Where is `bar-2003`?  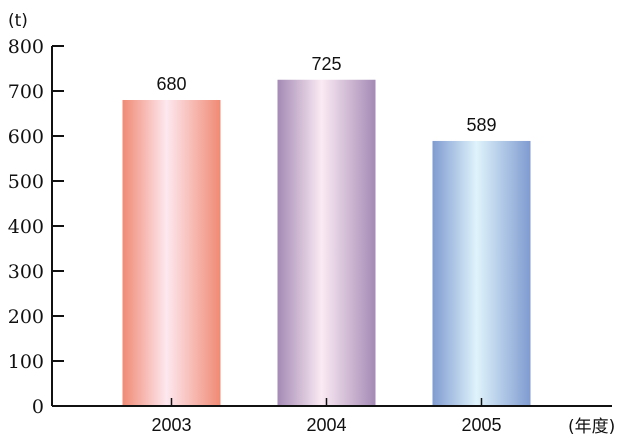
bar-2003 is located at coordinates (171, 253).